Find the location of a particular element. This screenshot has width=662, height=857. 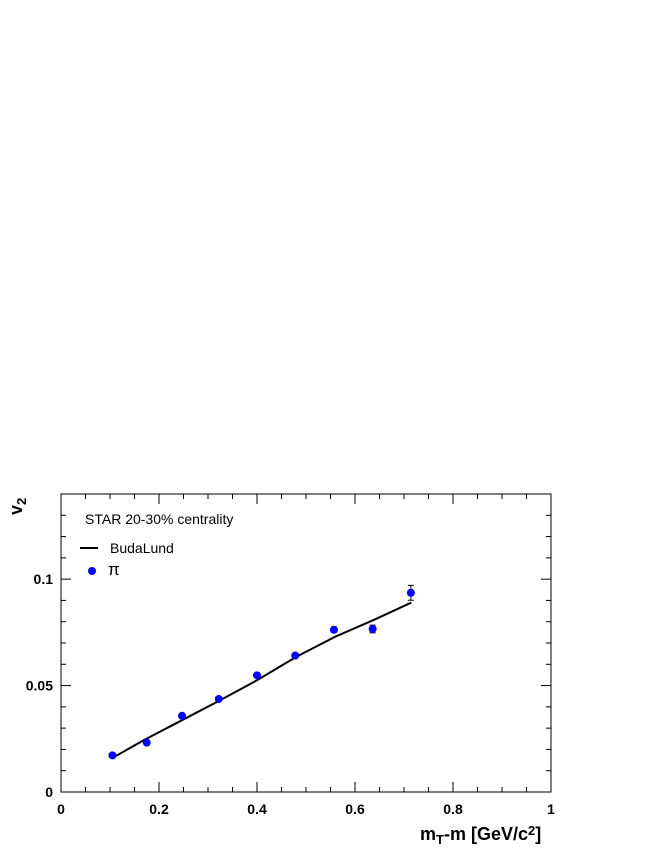

y-axis-title: v2 is located at coordinates (17, 506).